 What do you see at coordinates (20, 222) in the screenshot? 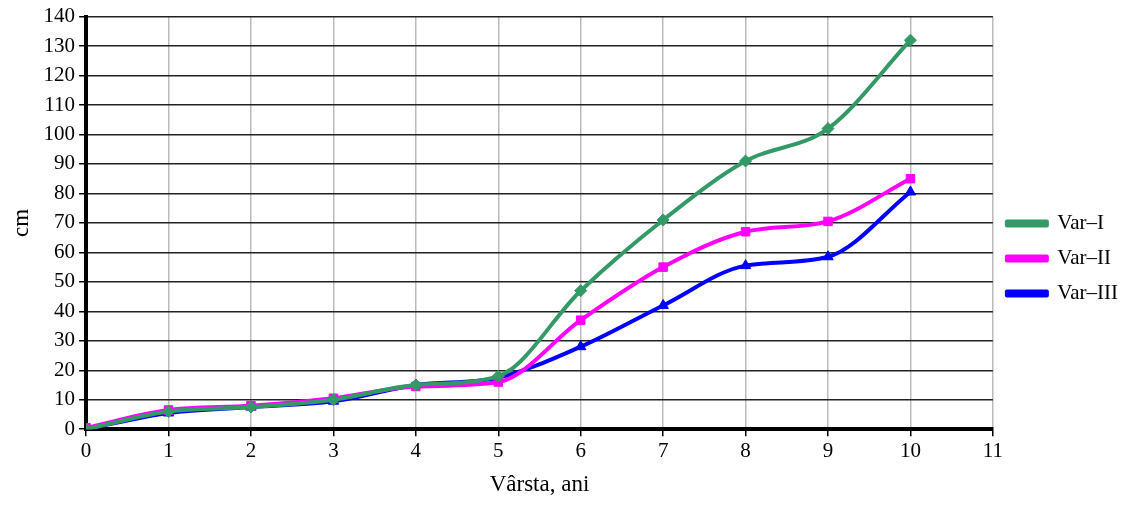
I see `y-axis-title: cm` at bounding box center [20, 222].